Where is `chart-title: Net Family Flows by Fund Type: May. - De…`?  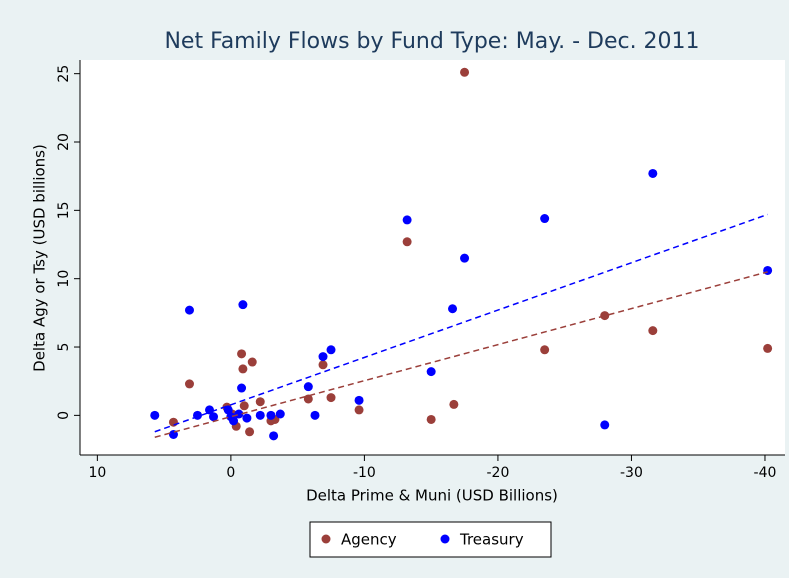
chart-title: Net Family Flows by Fund Type: May. - De… is located at coordinates (431, 41).